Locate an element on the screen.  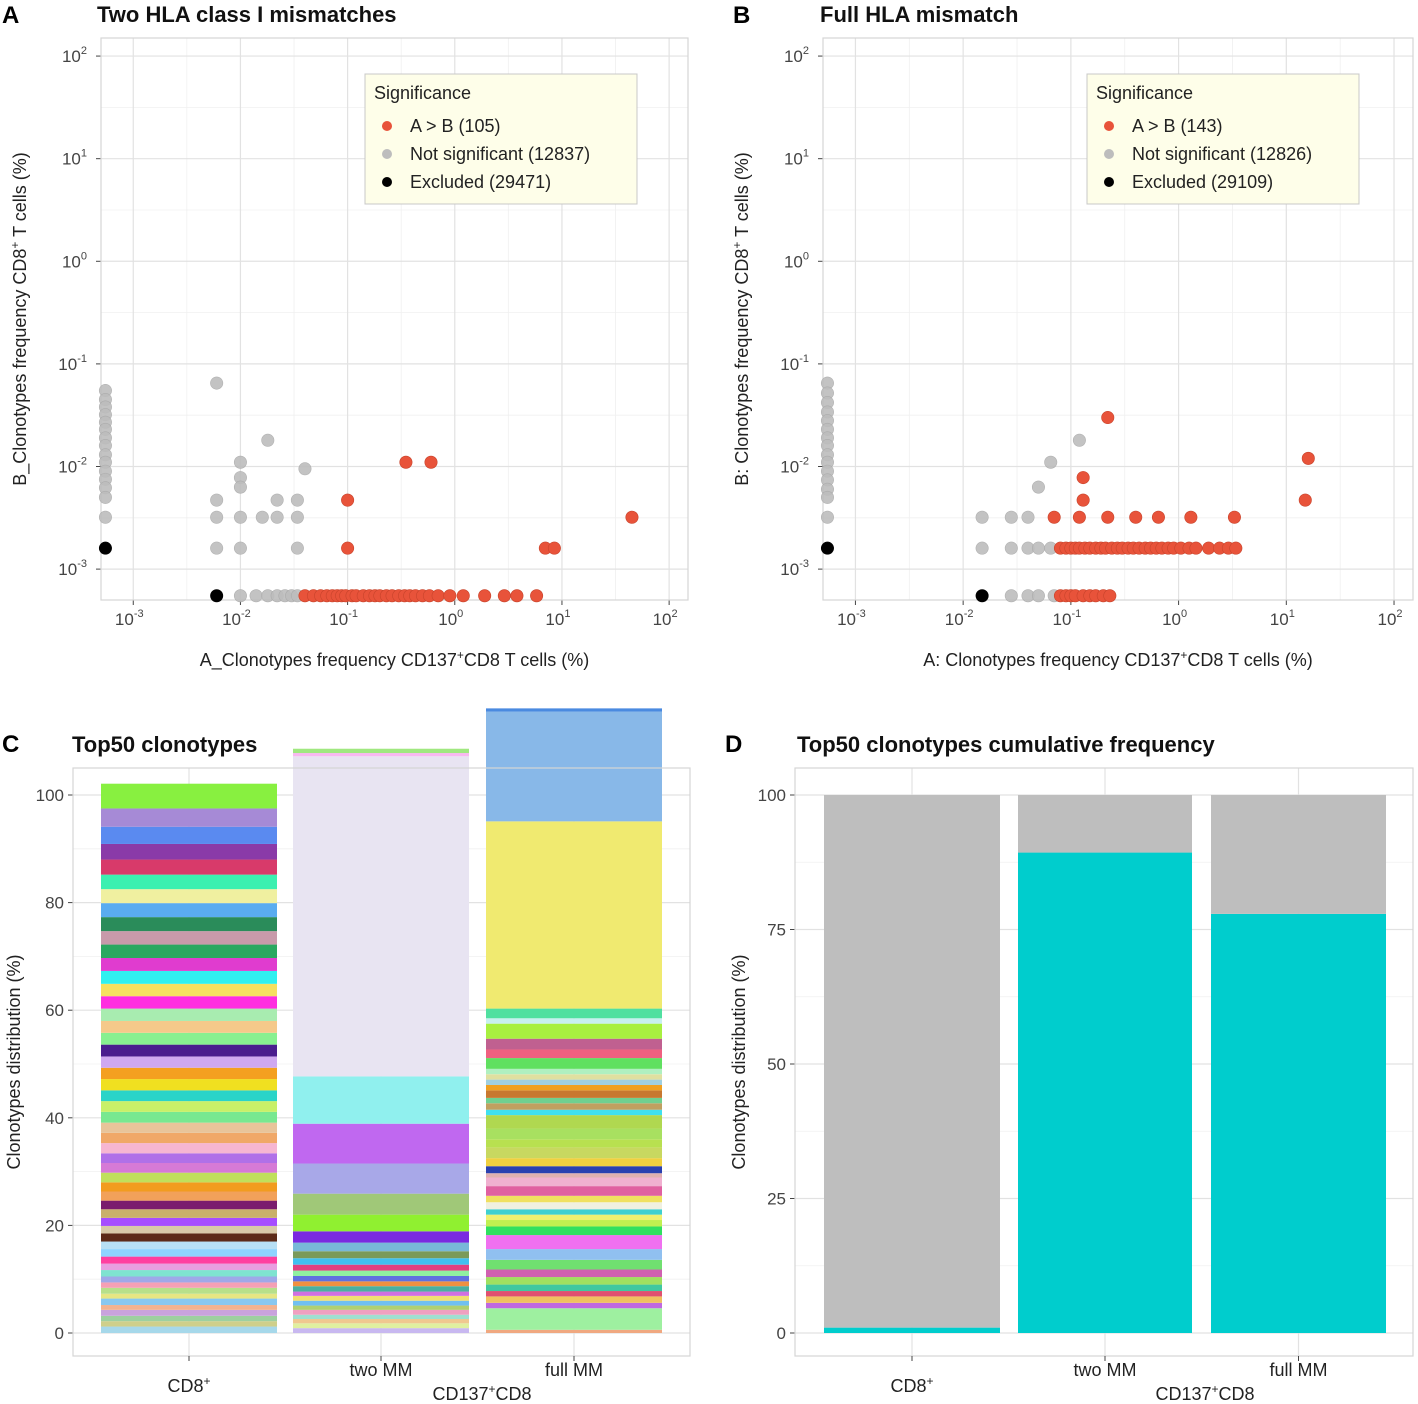
legend-item-label: Not significant (12826) is located at coordinates (1222, 154).